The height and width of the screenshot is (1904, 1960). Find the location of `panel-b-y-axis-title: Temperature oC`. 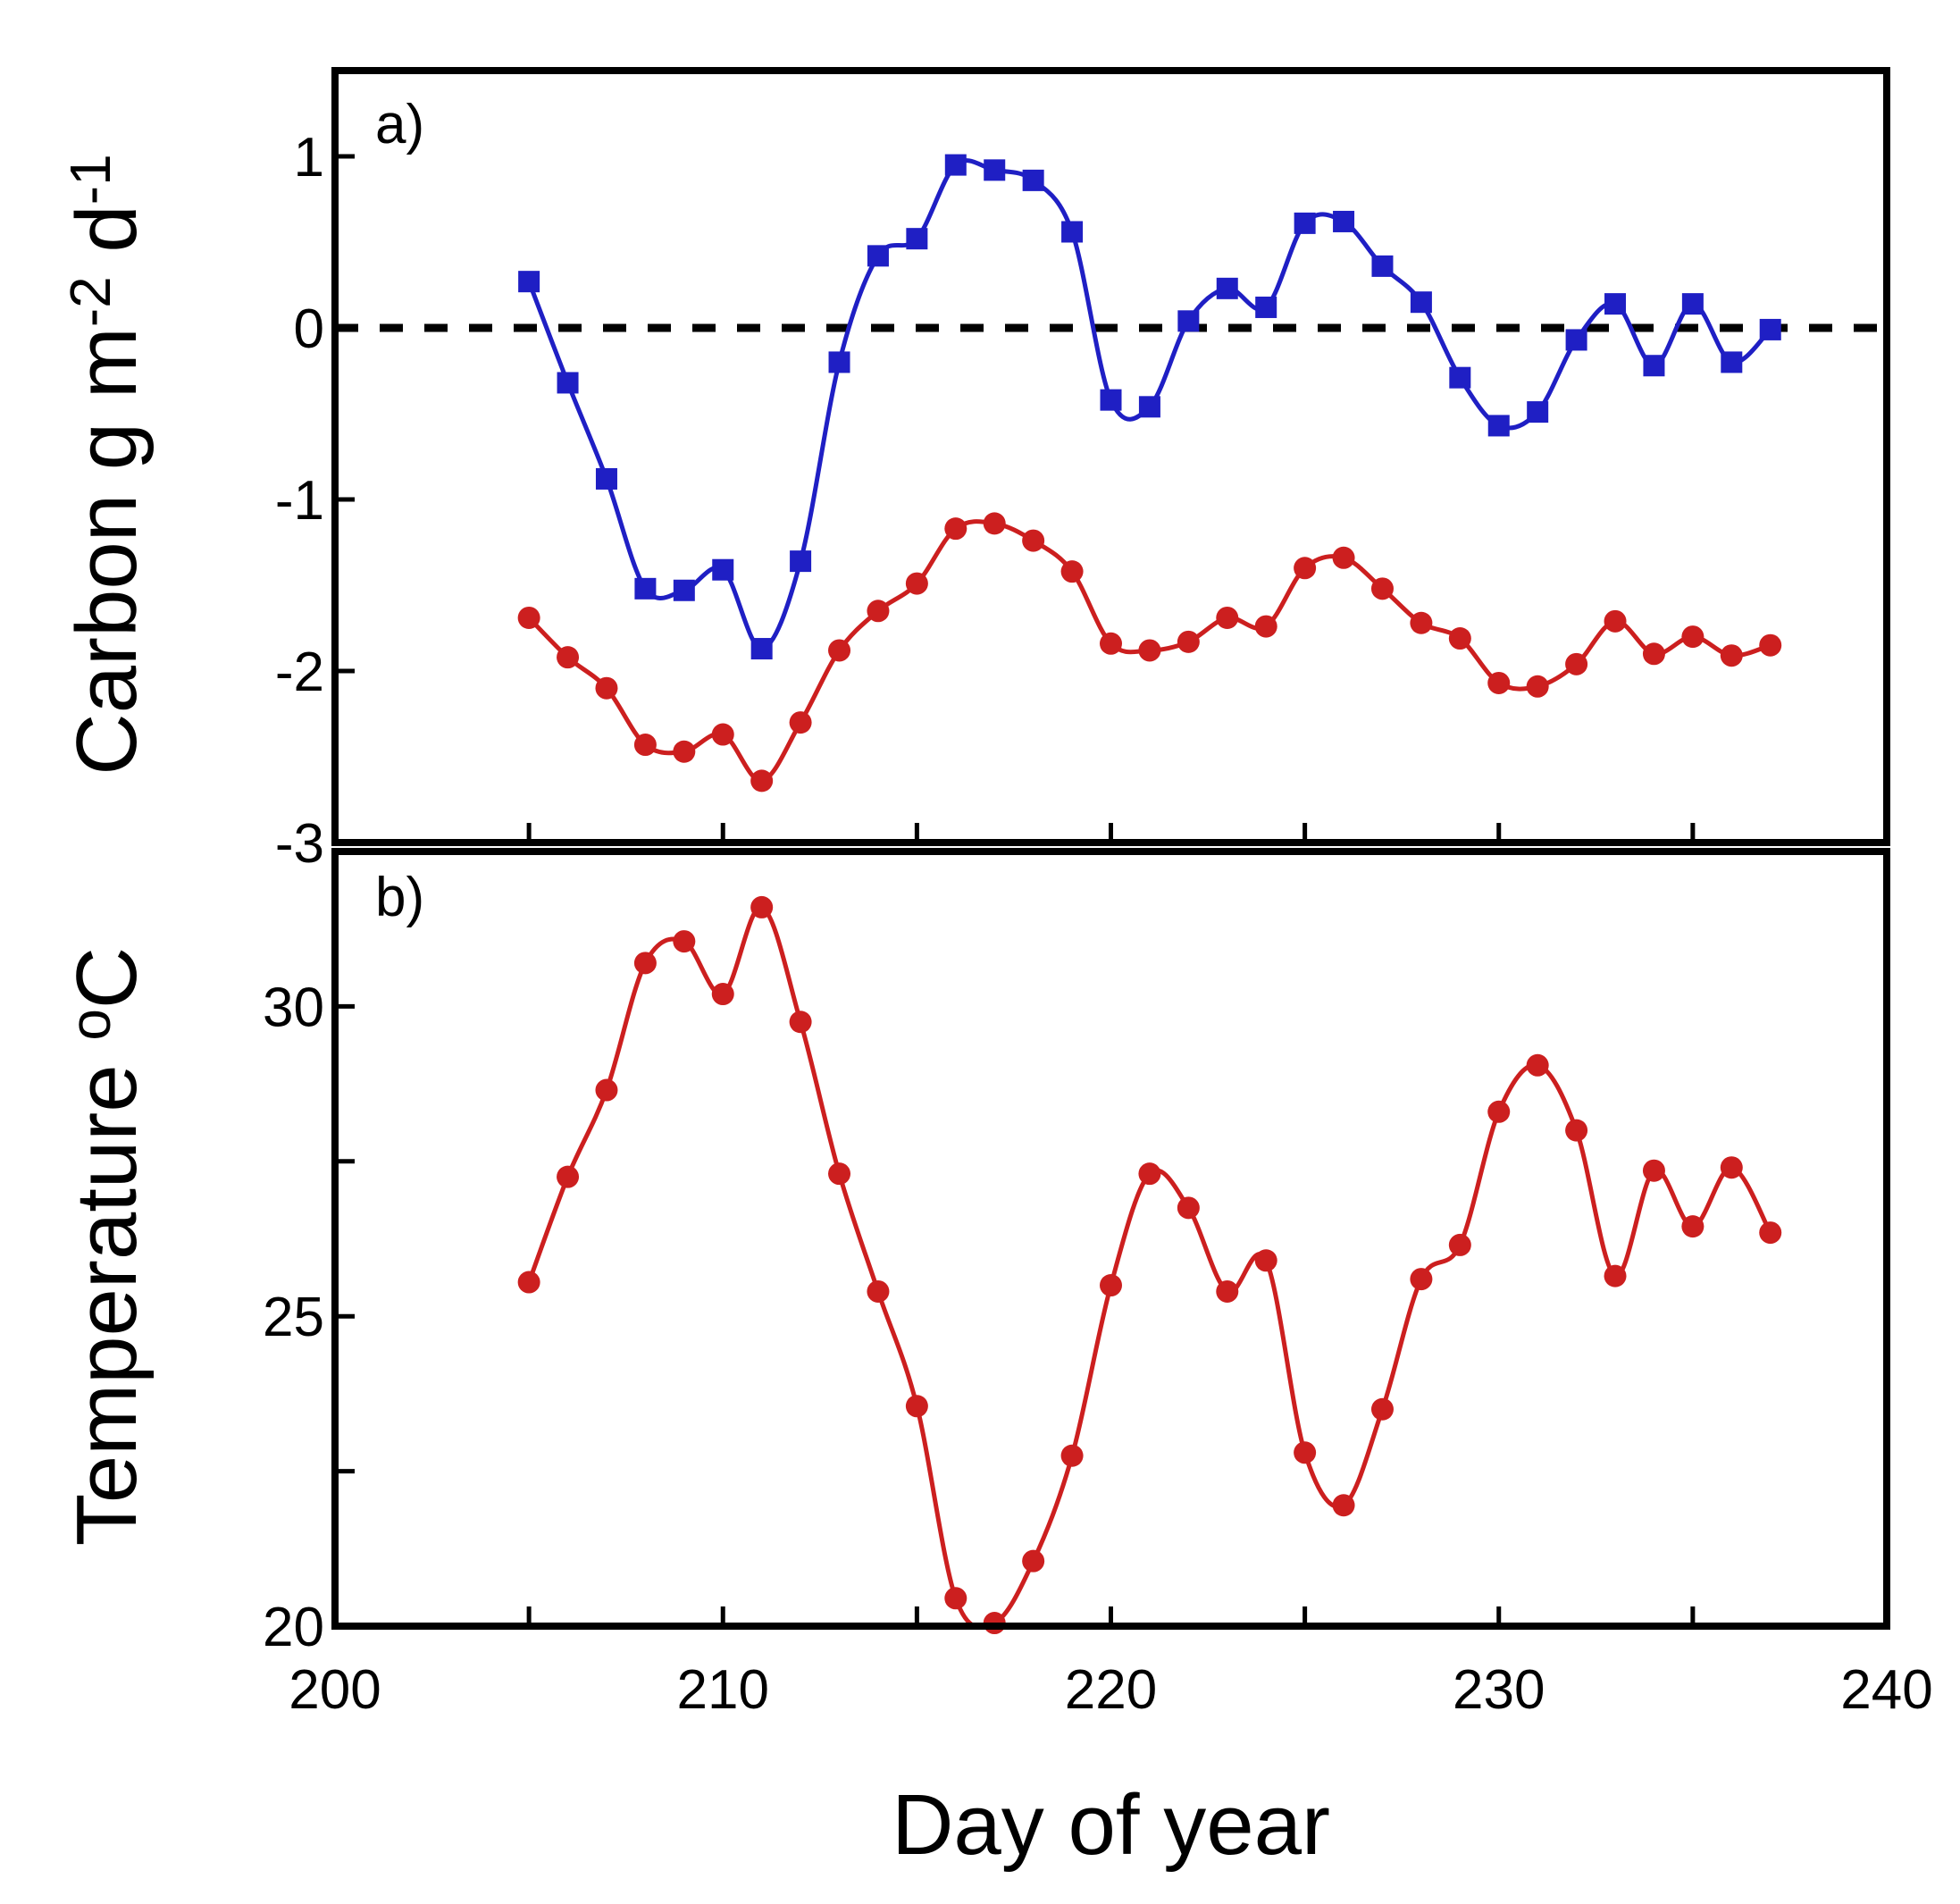

panel-b-y-axis-title: Temperature oC is located at coordinates (106, 1247).